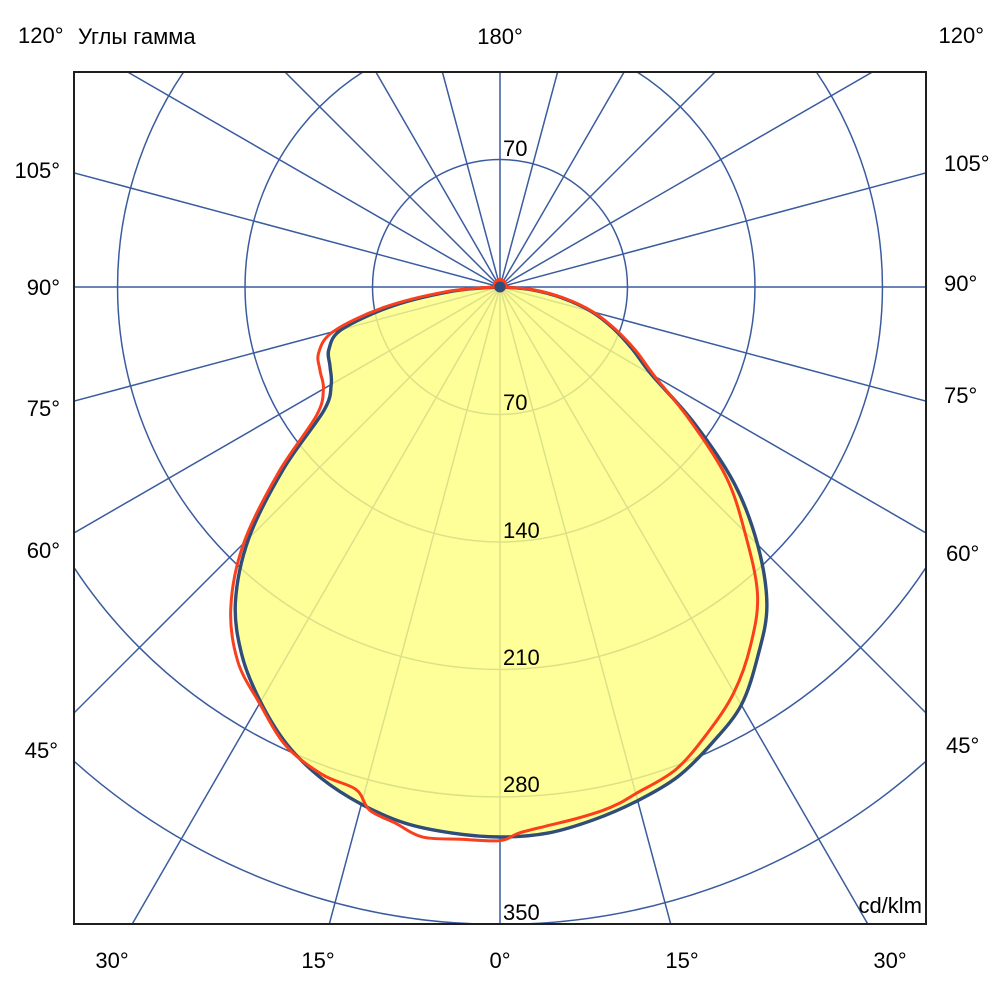 This screenshot has height=1000, width=1000. I want to click on intensity-ring-label: 210, so click(521, 657).